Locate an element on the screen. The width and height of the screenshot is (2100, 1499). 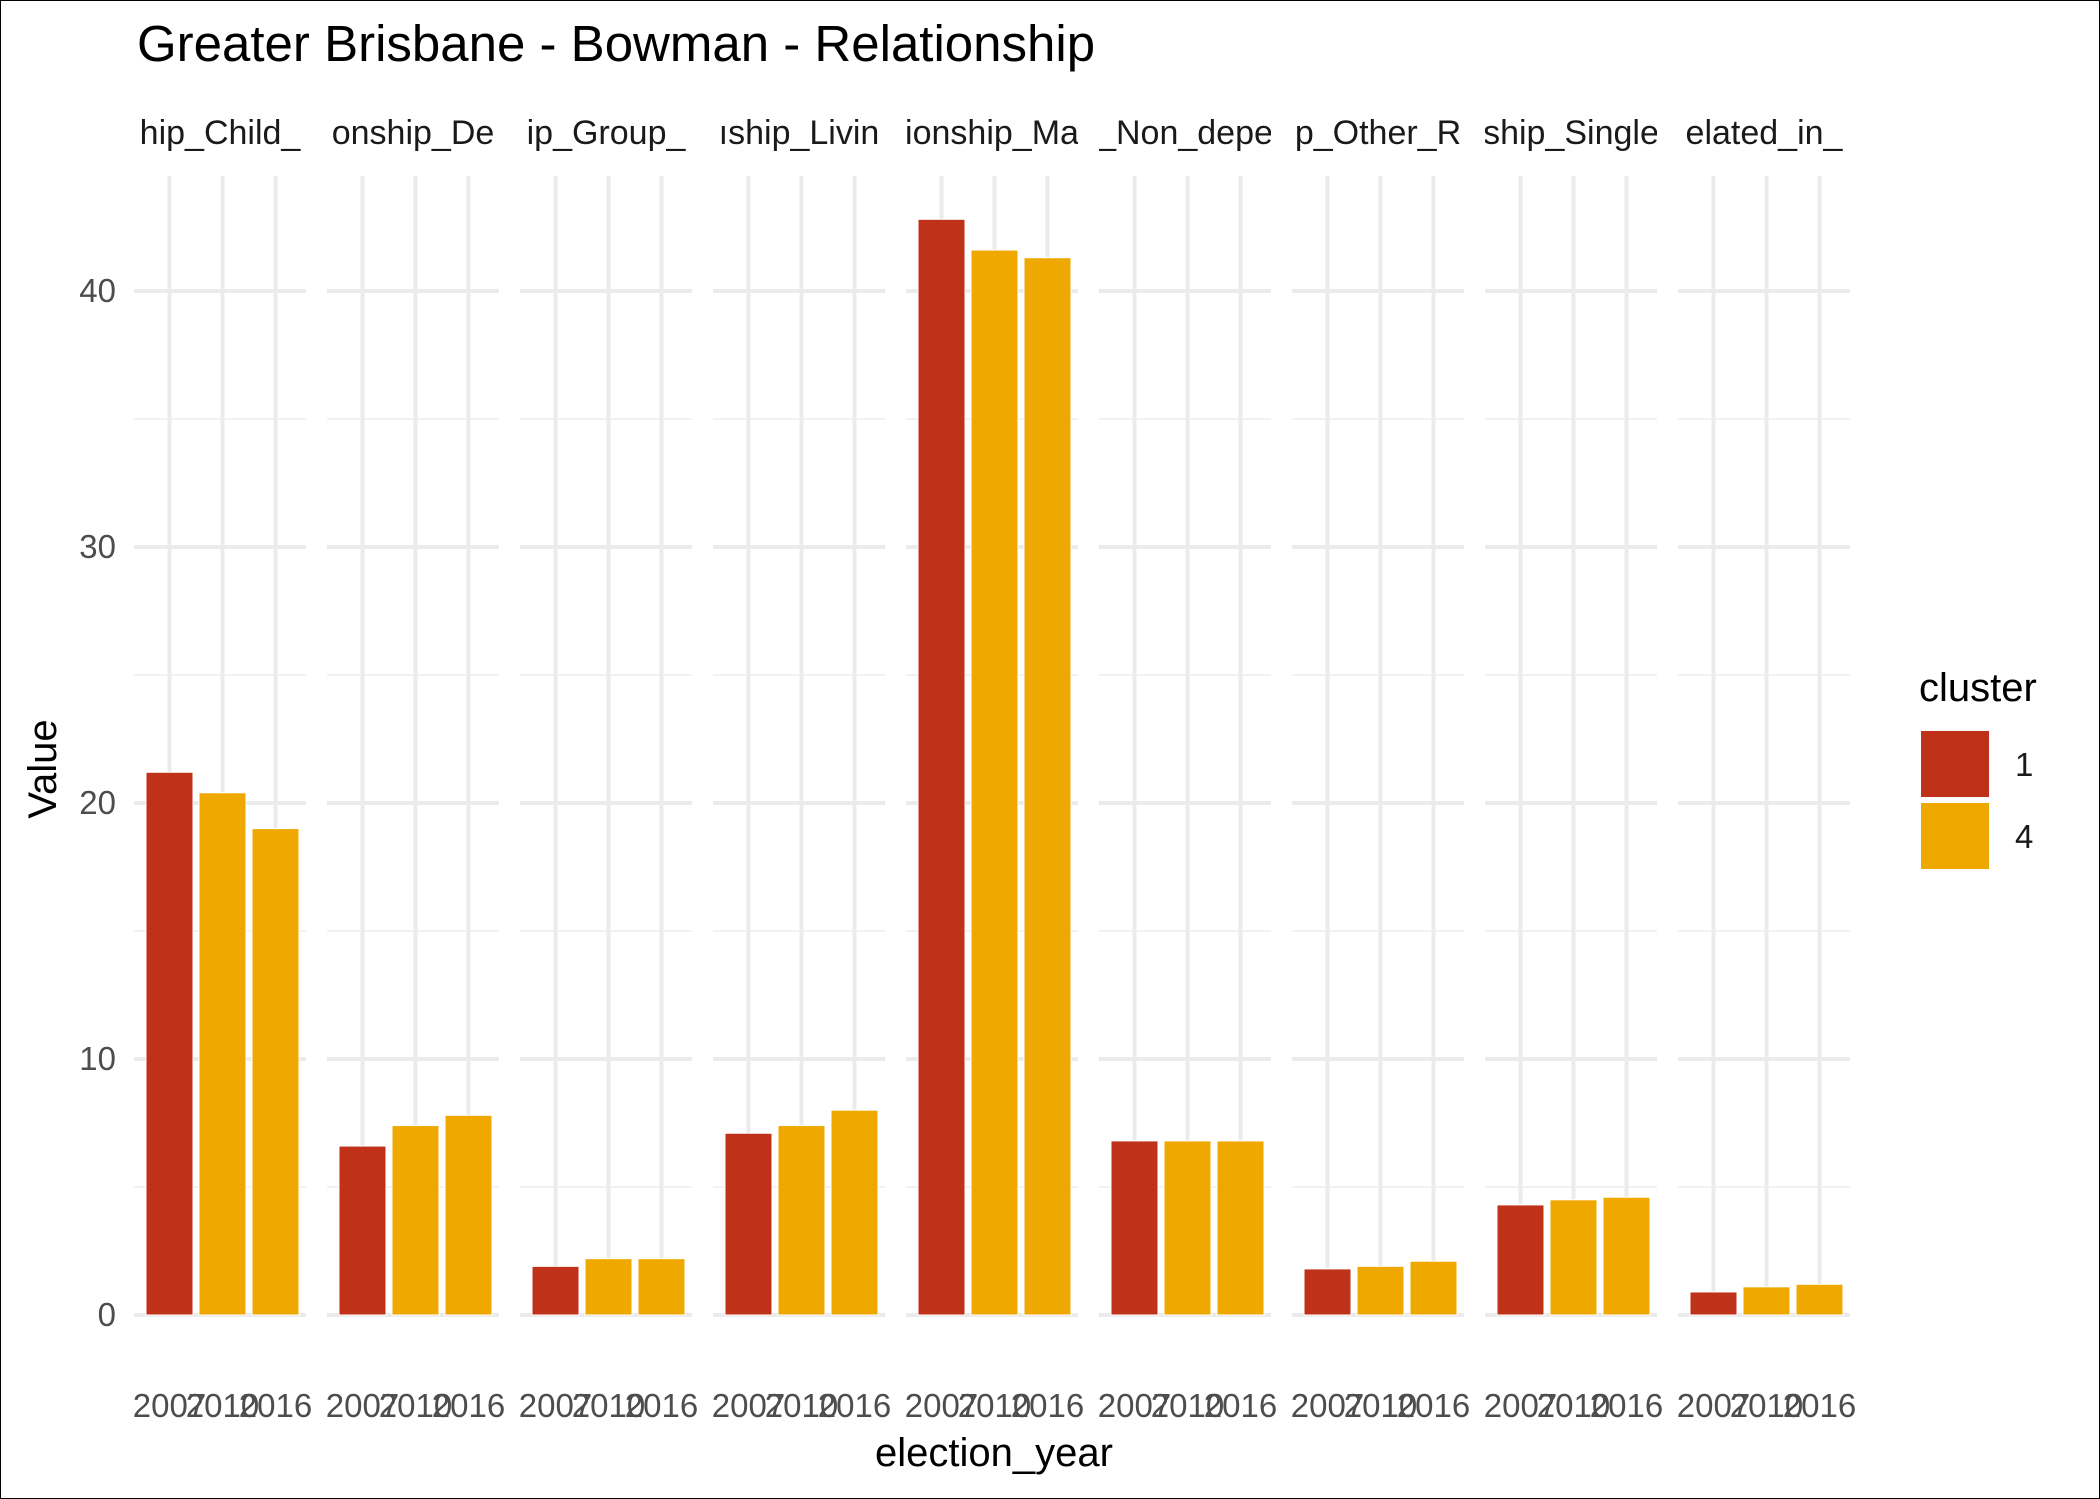
y-tick-label: 0 is located at coordinates (107, 1314).